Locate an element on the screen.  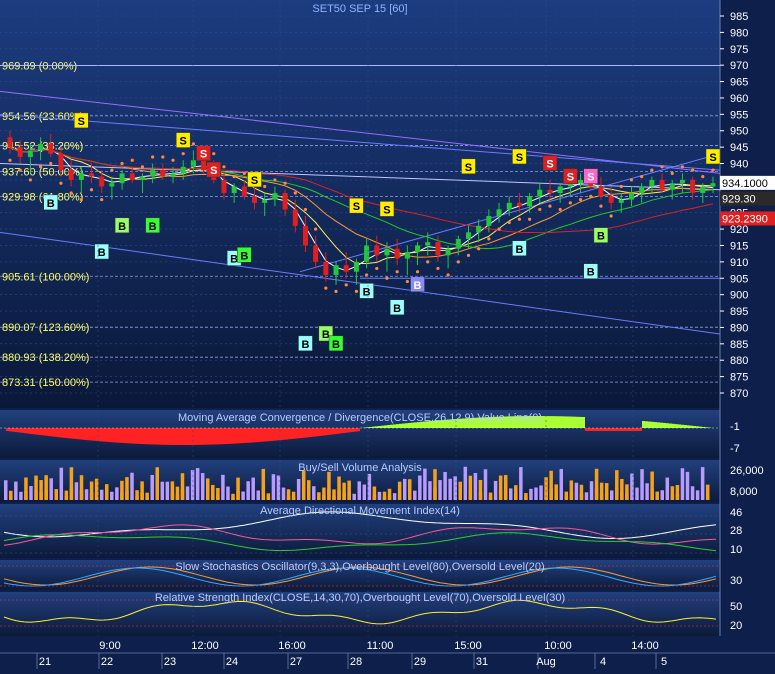
price-tick-label: 965 is located at coordinates (739, 83).